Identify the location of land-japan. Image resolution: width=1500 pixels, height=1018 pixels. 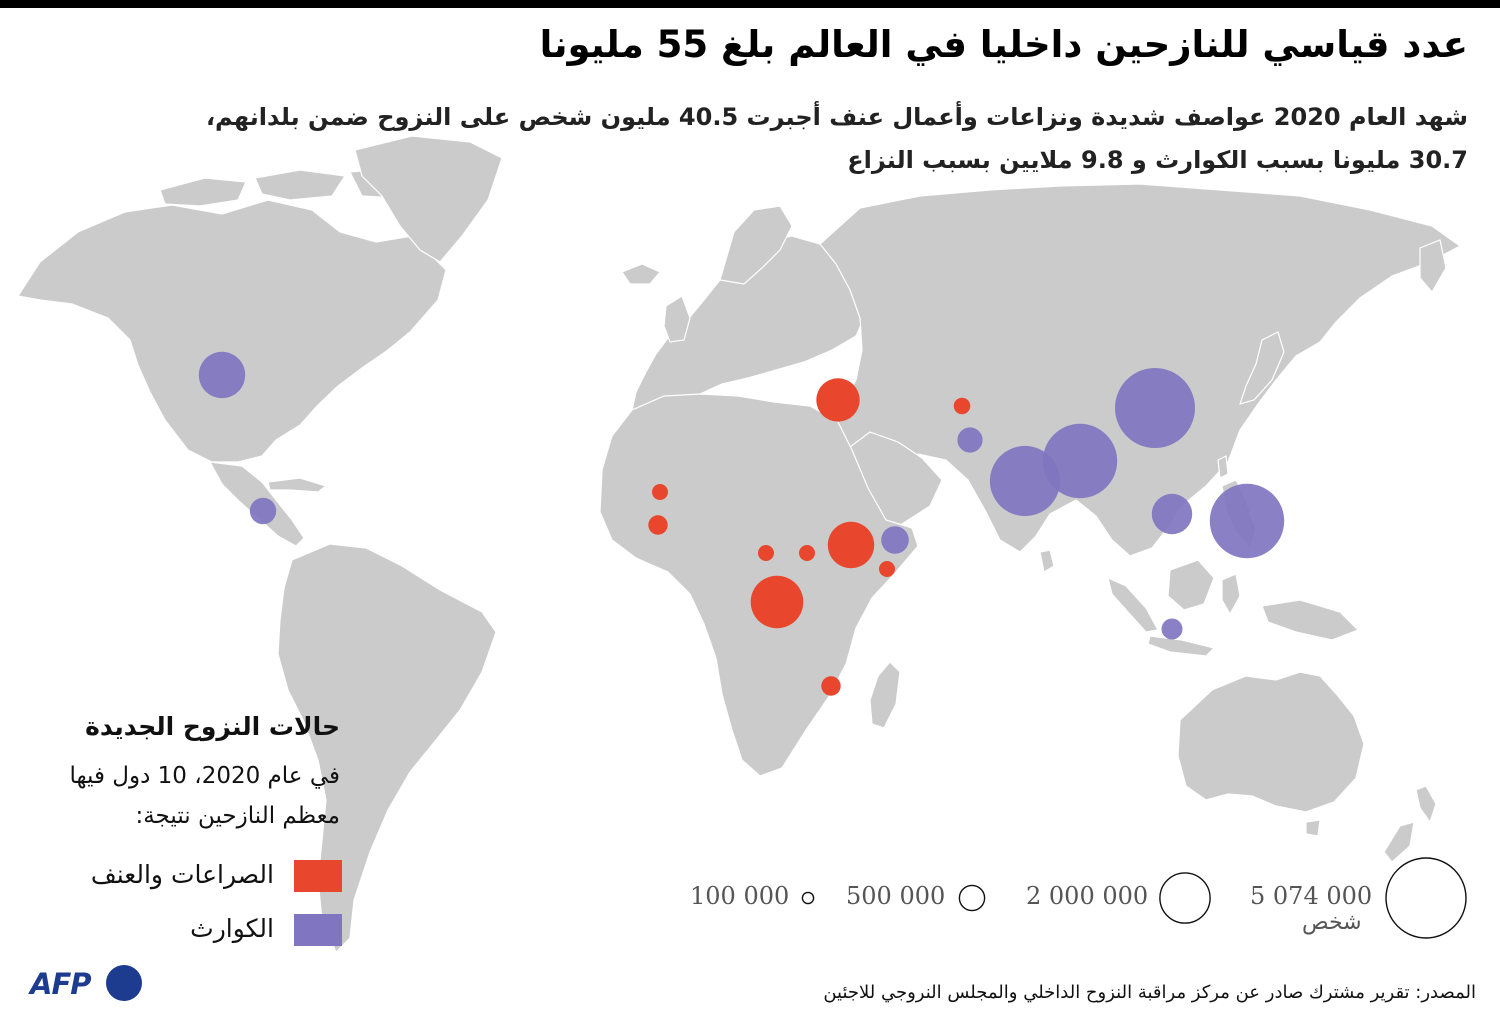
(1262, 368).